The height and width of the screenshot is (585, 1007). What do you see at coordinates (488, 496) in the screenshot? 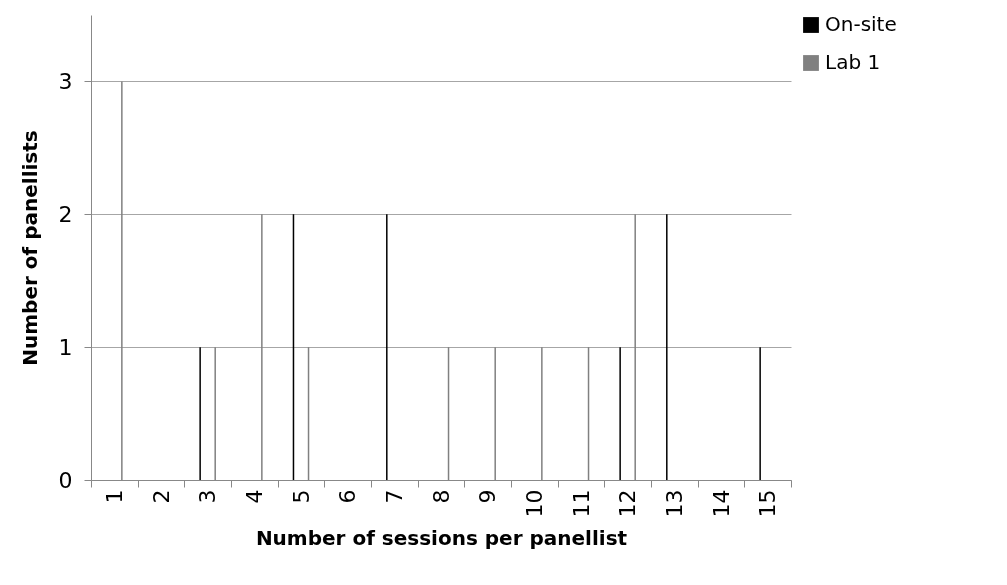
I see `x-tick-label: 9` at bounding box center [488, 496].